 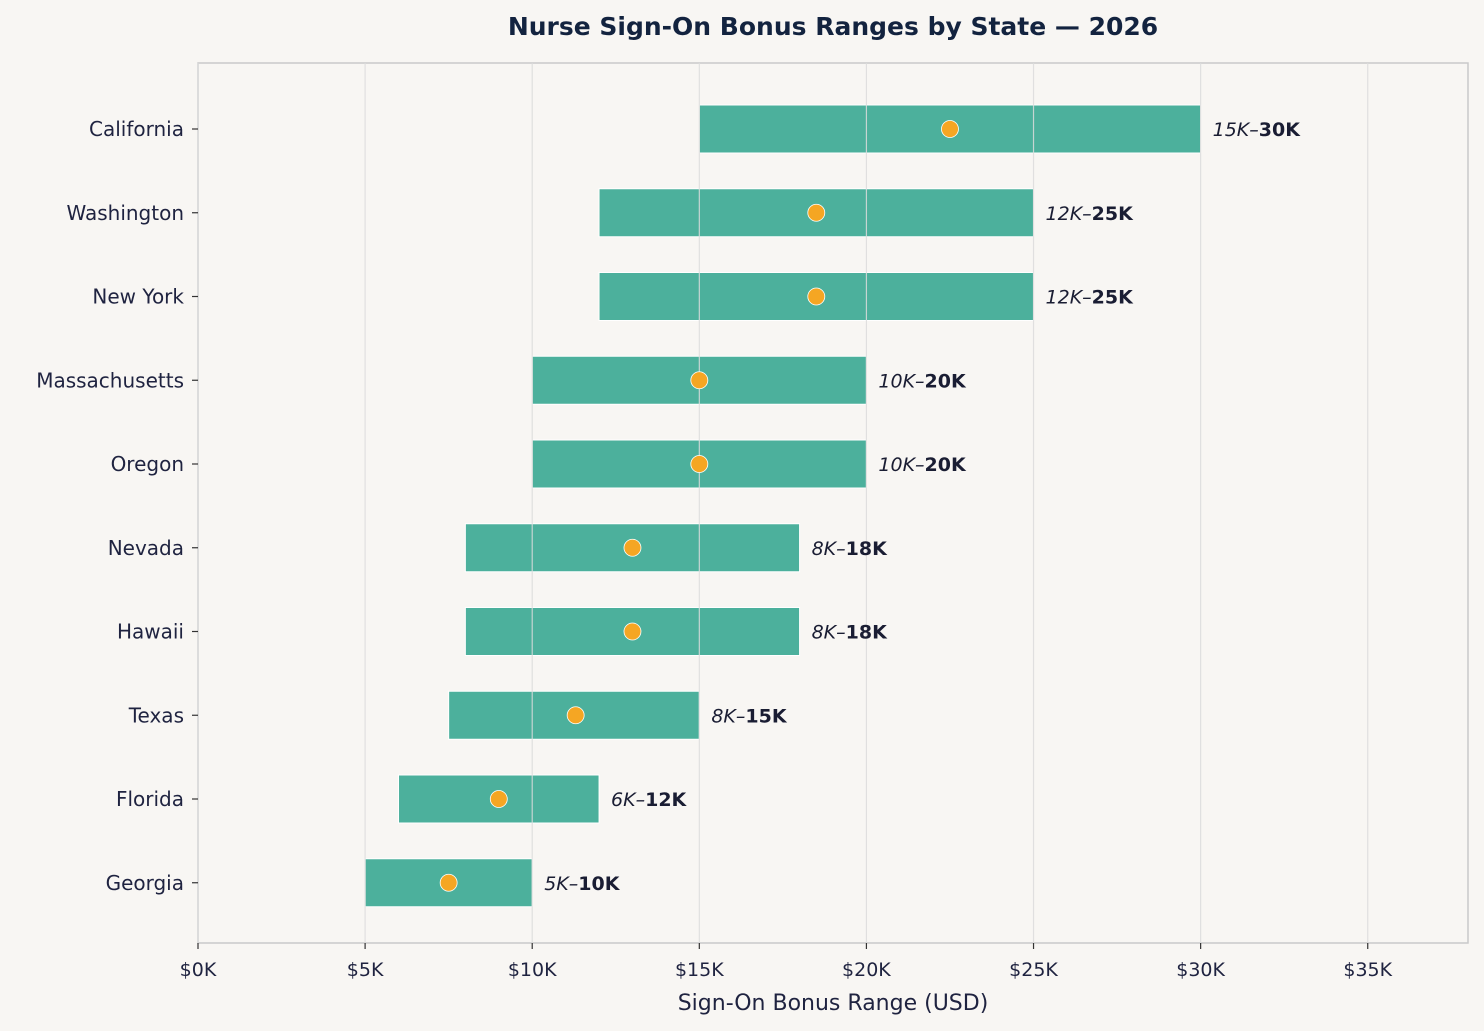 I want to click on range-bar, so click(x=632, y=631).